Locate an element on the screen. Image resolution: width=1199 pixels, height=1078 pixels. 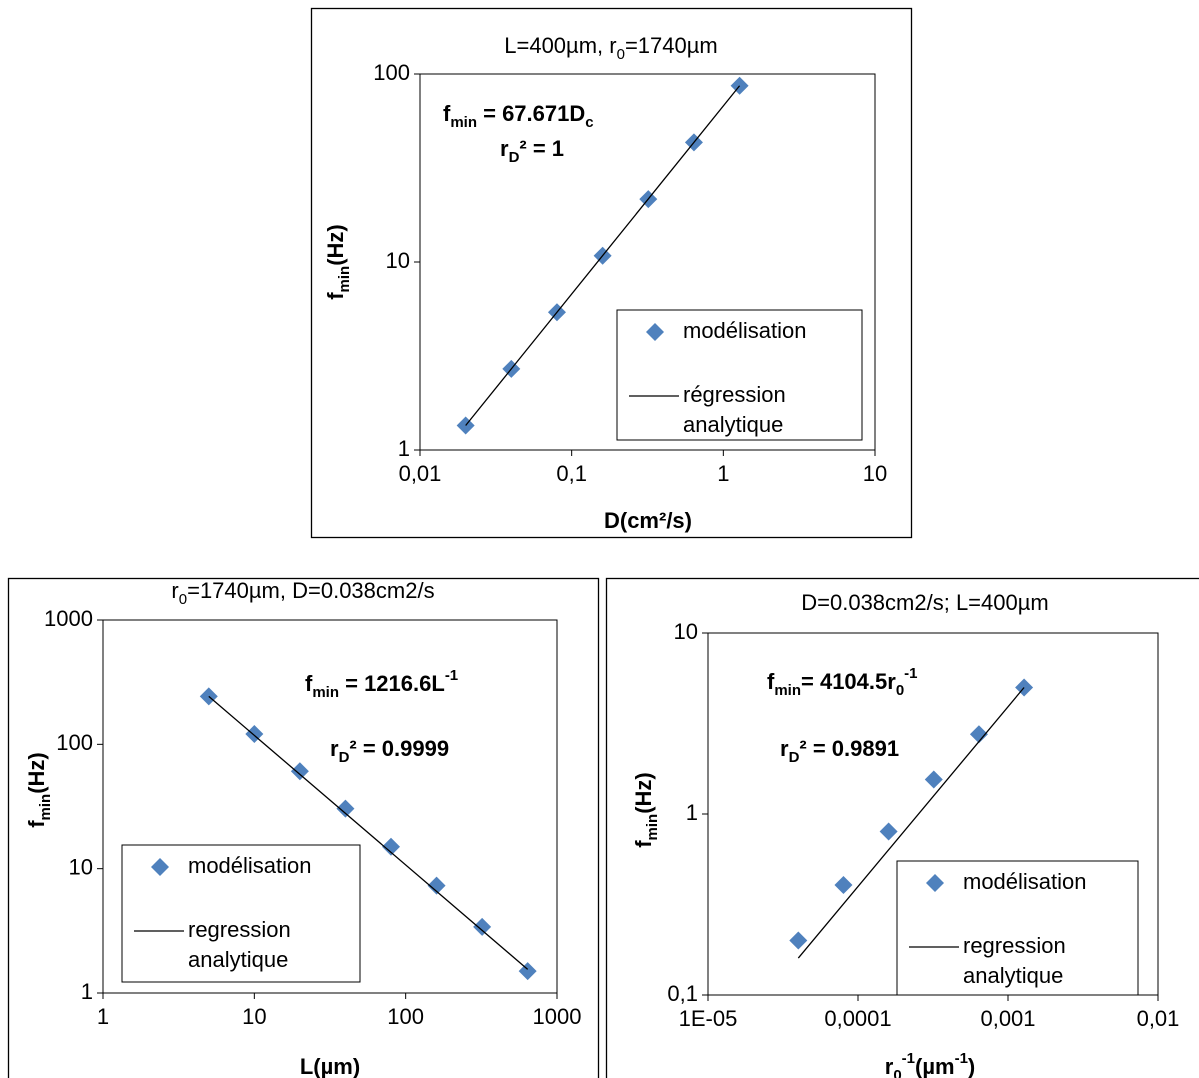
x-tick-label: 0,1 is located at coordinates (571, 473).